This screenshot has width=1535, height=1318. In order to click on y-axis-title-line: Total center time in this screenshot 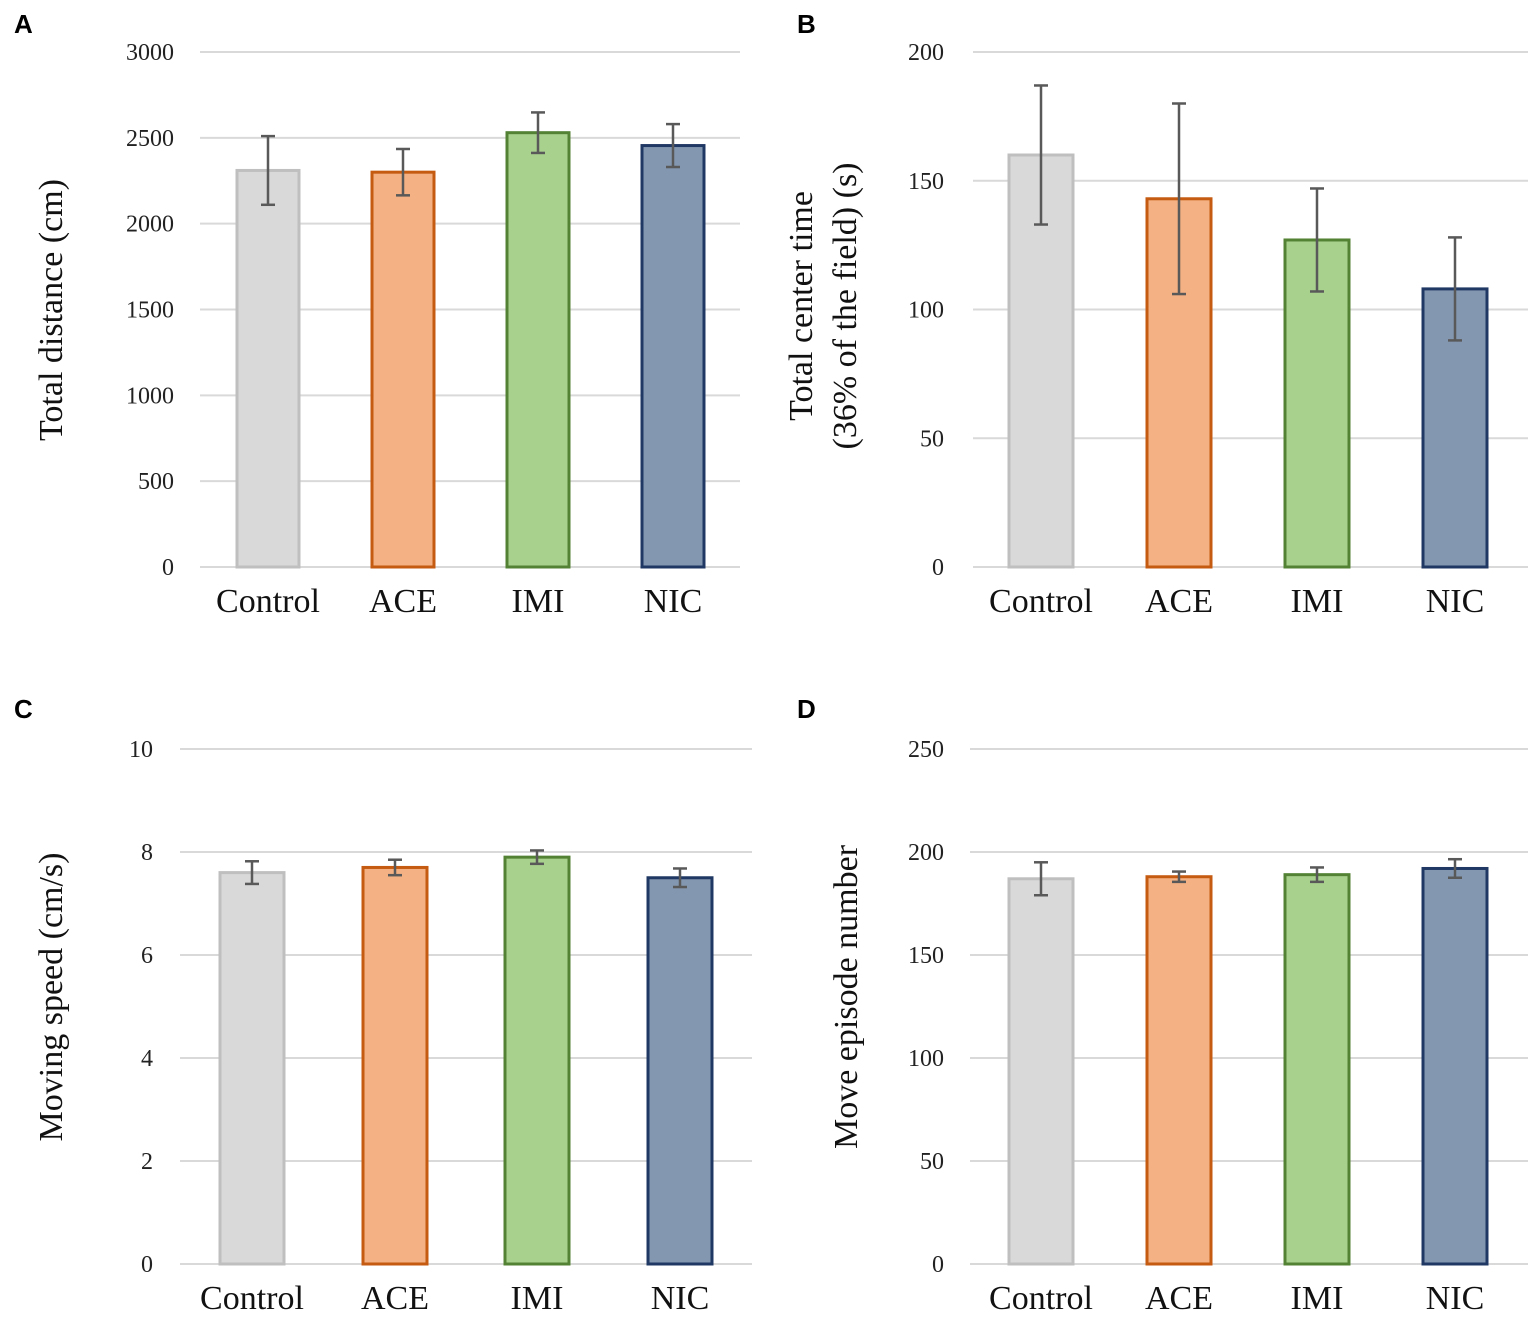, I will do `click(801, 306)`.